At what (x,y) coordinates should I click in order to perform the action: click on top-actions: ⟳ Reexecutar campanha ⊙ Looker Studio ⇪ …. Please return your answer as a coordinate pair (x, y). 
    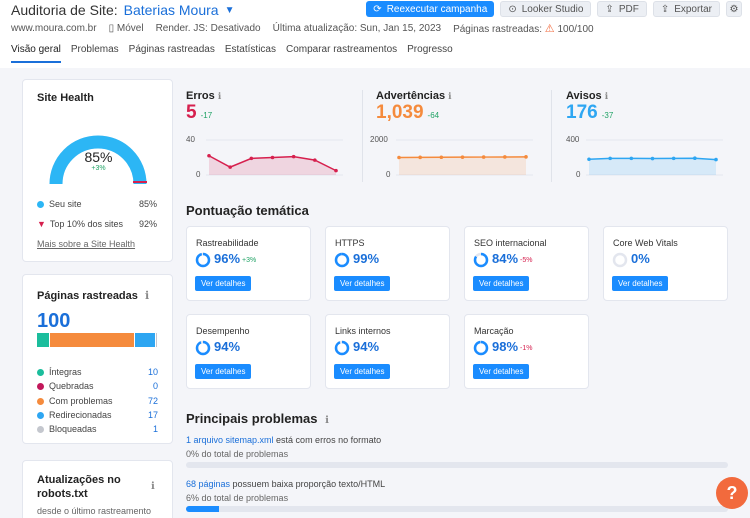
    Looking at the image, I should click on (554, 9).